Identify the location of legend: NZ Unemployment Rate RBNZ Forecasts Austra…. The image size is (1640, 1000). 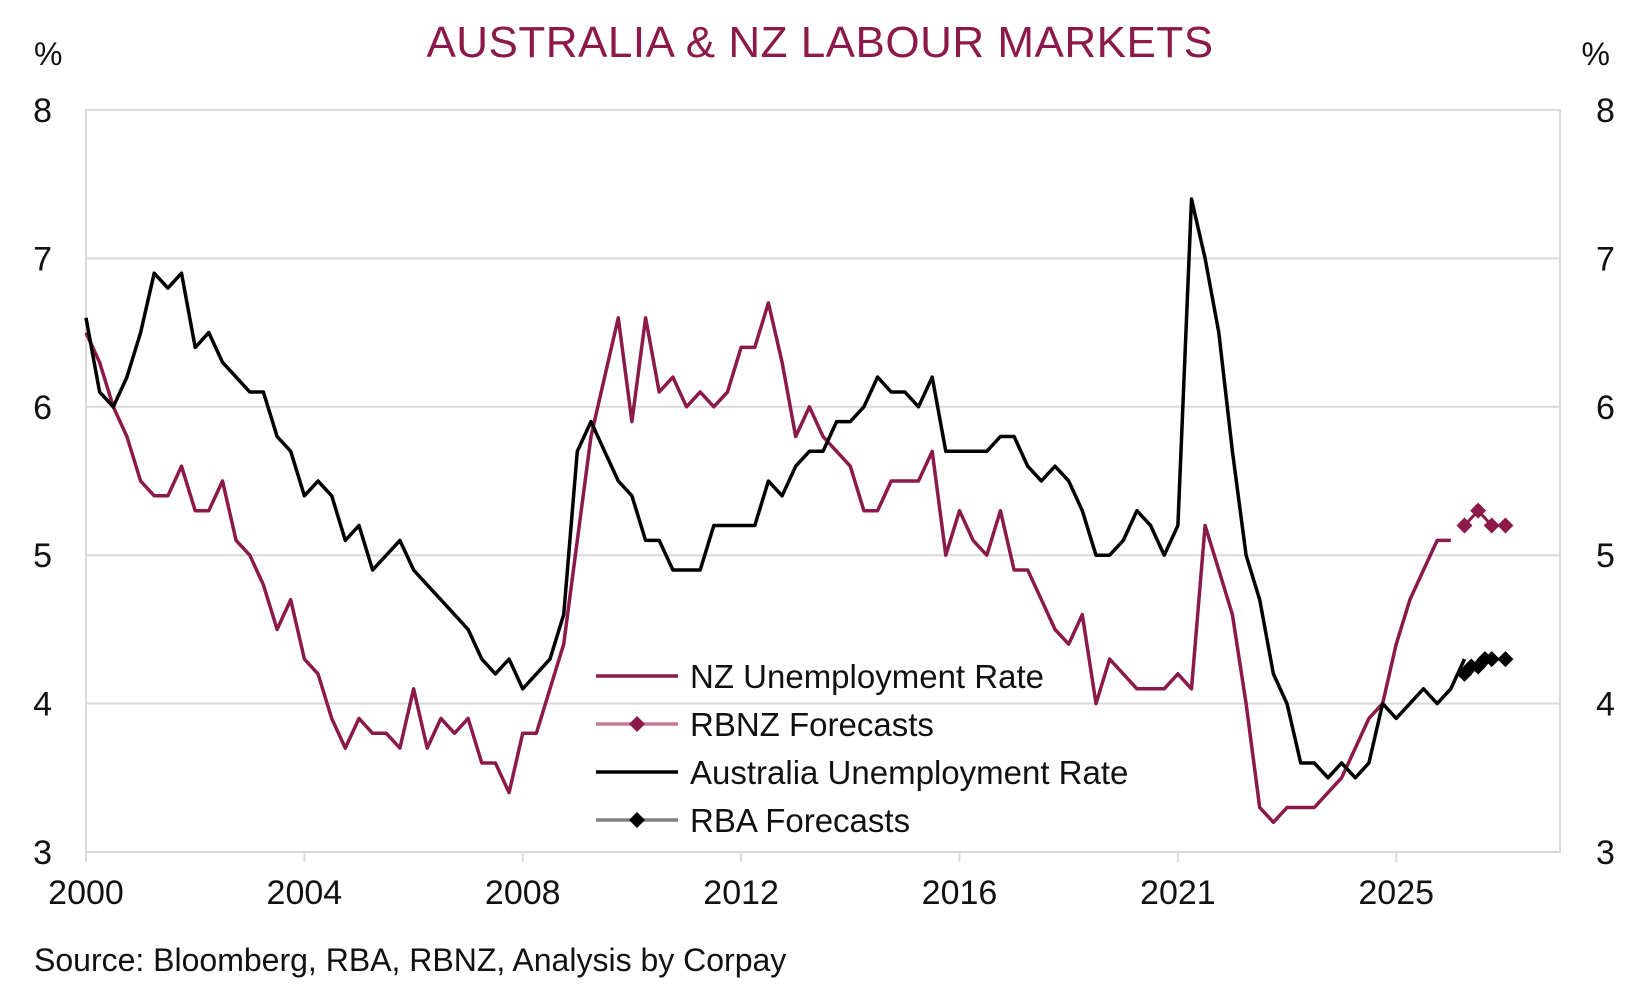
(862, 748).